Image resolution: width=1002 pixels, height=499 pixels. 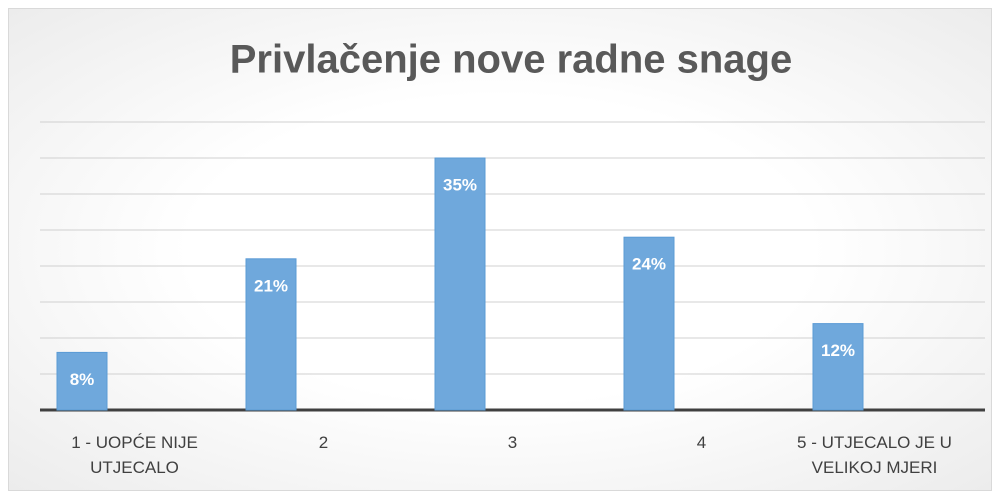 I want to click on data-label: 35%, so click(x=460, y=184).